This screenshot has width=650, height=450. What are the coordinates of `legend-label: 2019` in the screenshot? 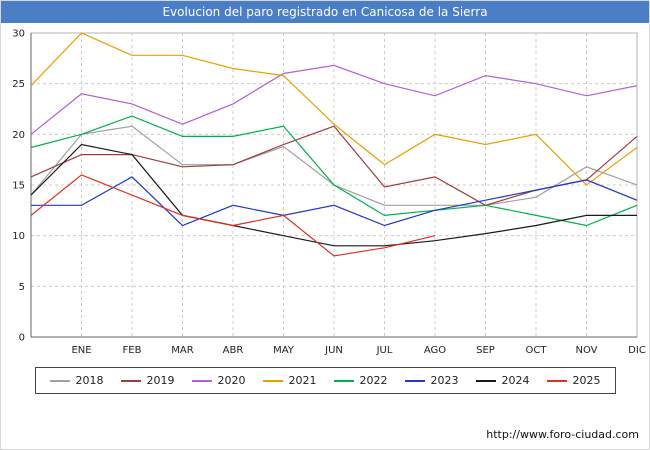 It's located at (160, 380).